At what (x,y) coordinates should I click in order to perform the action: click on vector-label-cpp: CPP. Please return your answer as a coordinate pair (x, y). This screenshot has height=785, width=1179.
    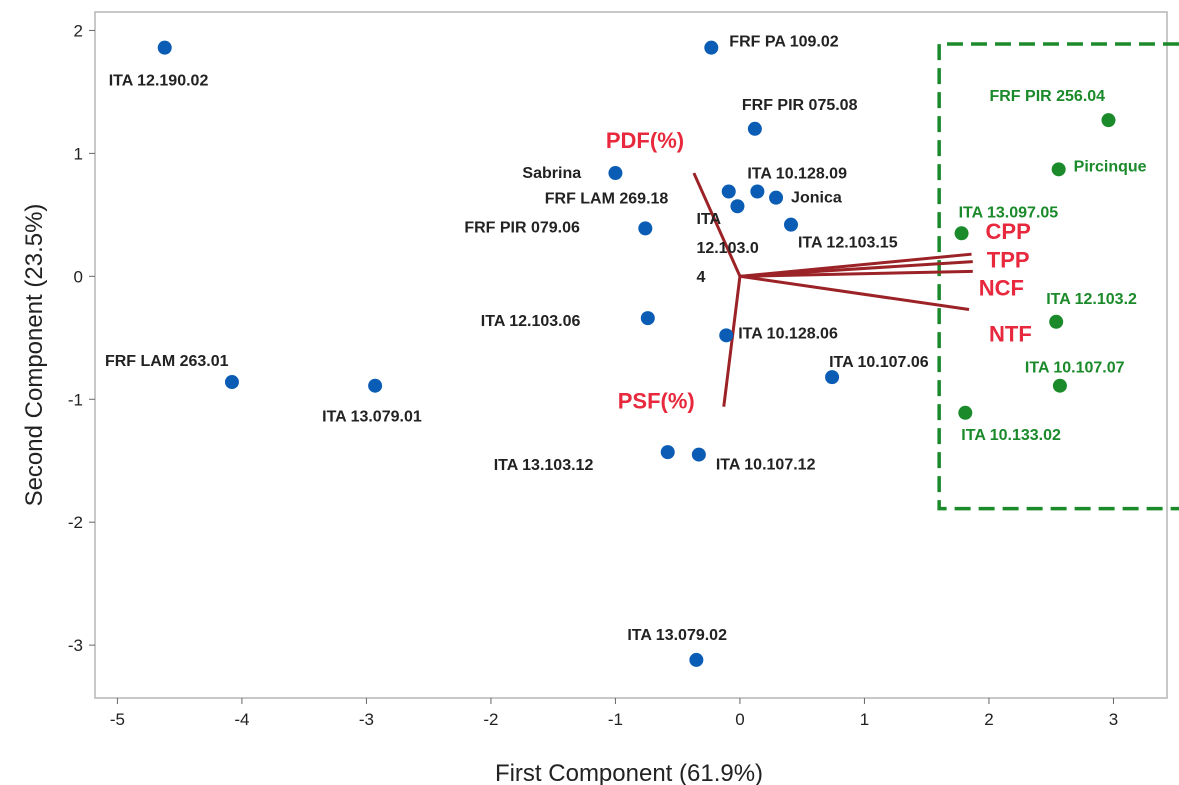
    Looking at the image, I should click on (1008, 231).